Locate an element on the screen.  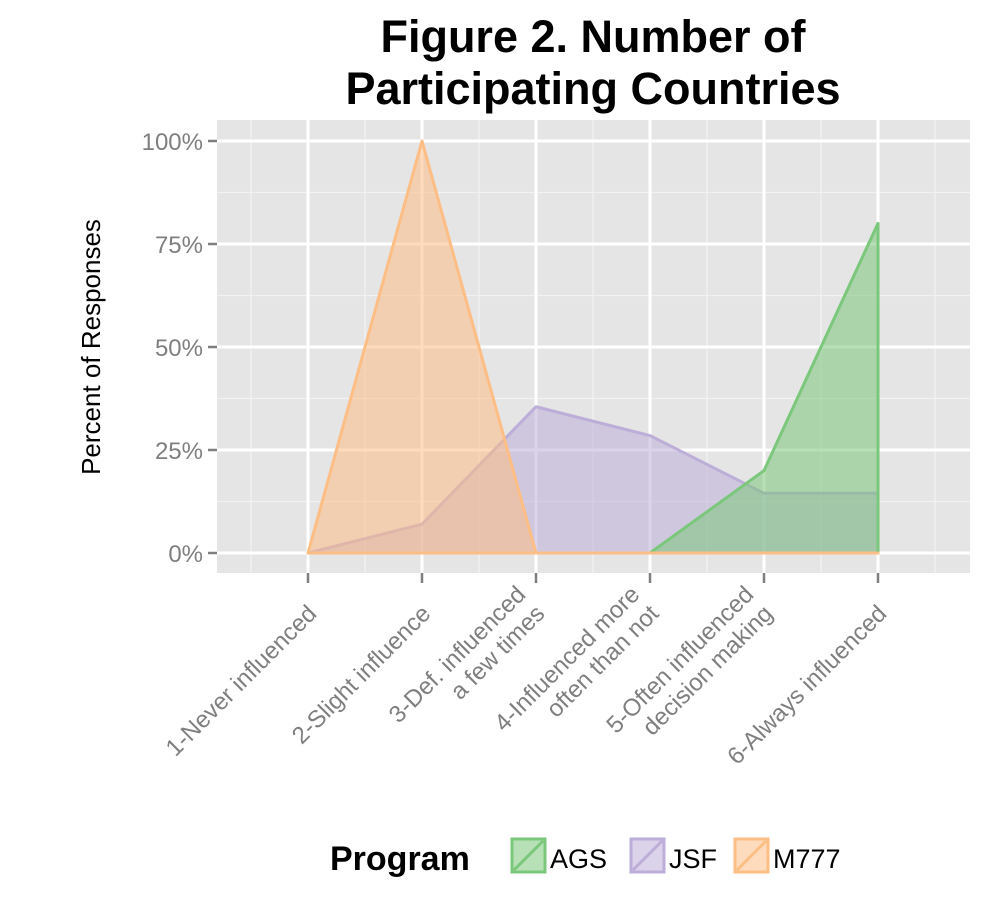
legend-item-jsf: JSF is located at coordinates (673, 855).